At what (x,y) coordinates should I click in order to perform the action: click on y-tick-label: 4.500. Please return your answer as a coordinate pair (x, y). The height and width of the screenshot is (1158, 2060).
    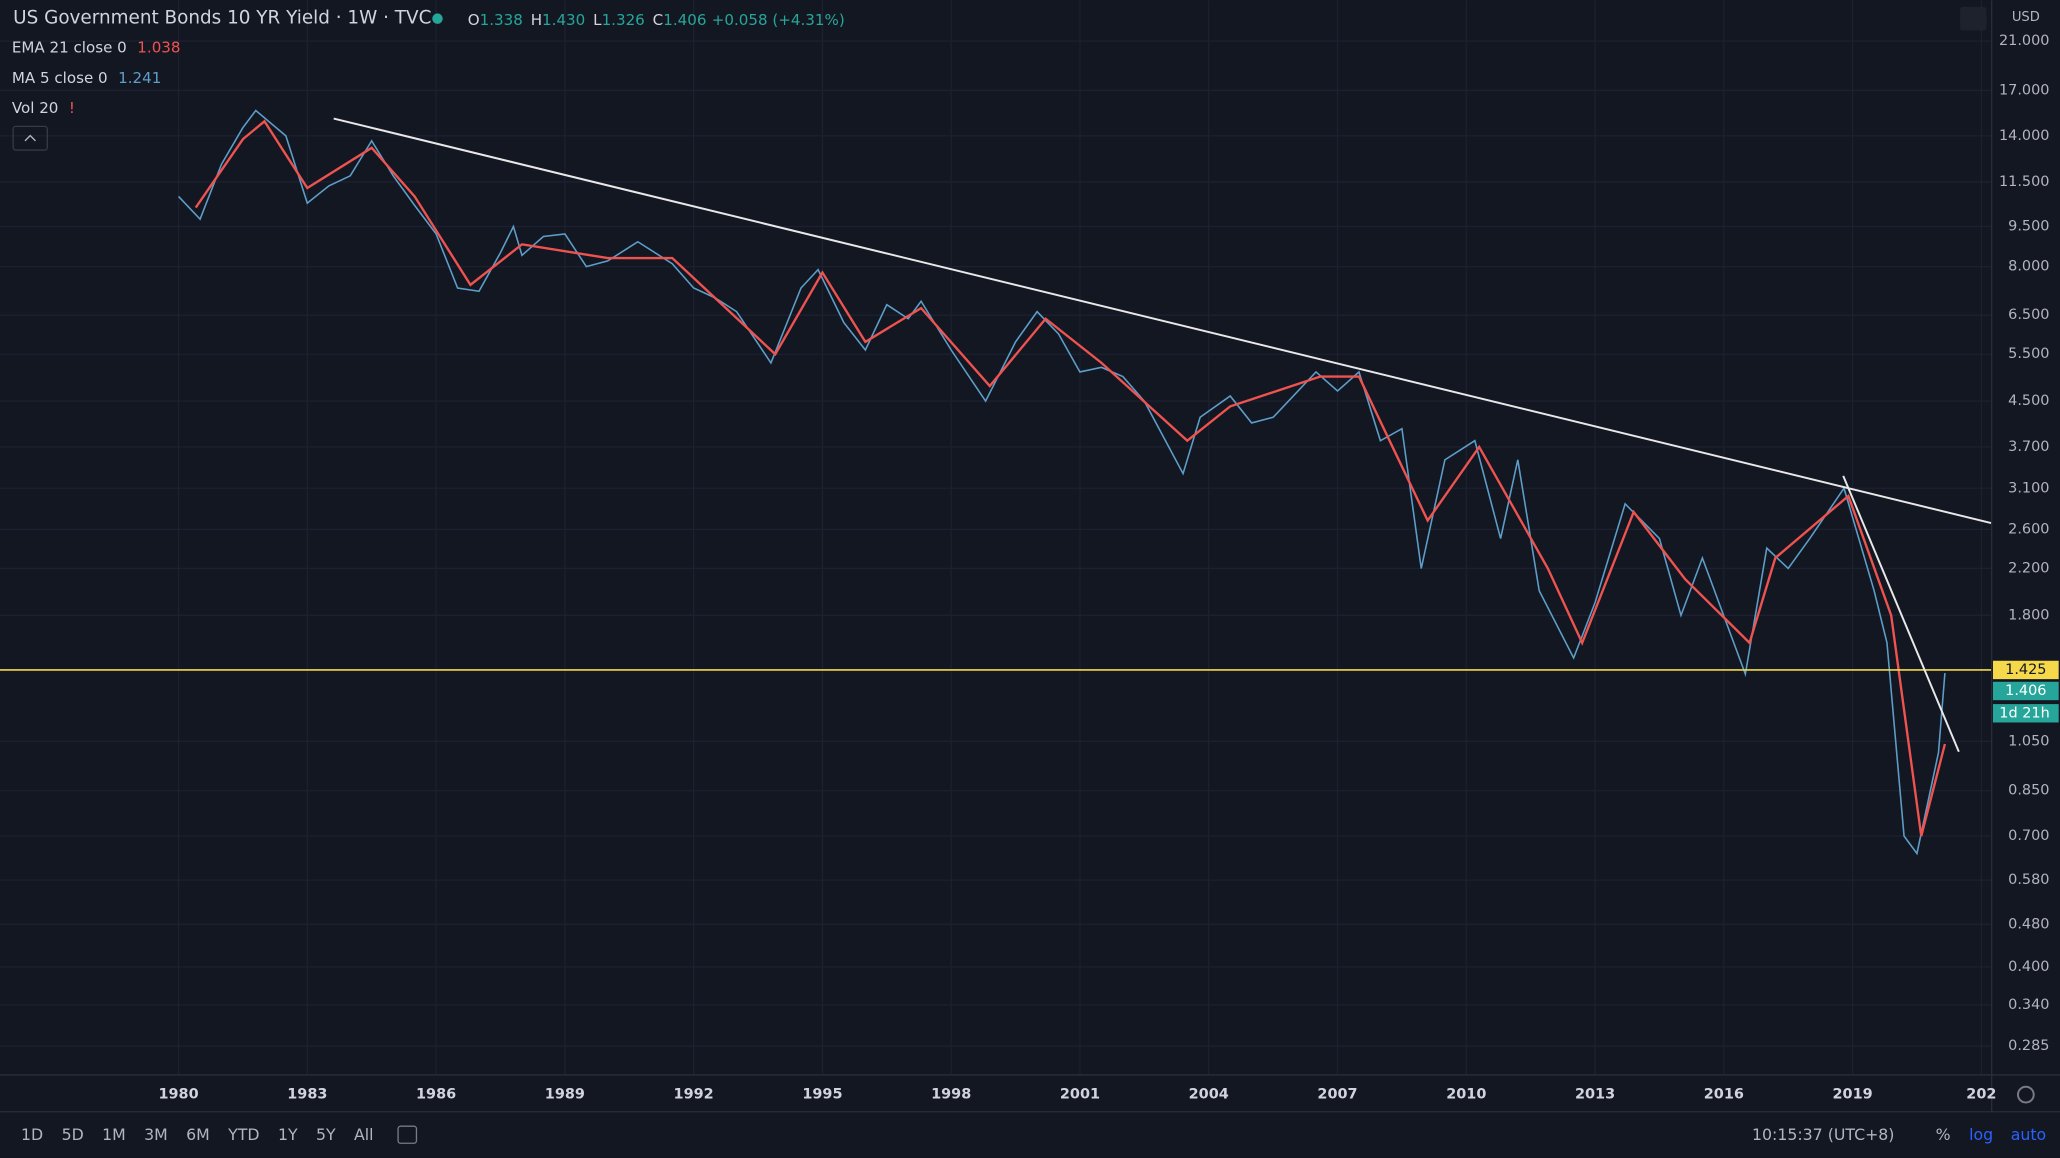
    Looking at the image, I should click on (2028, 401).